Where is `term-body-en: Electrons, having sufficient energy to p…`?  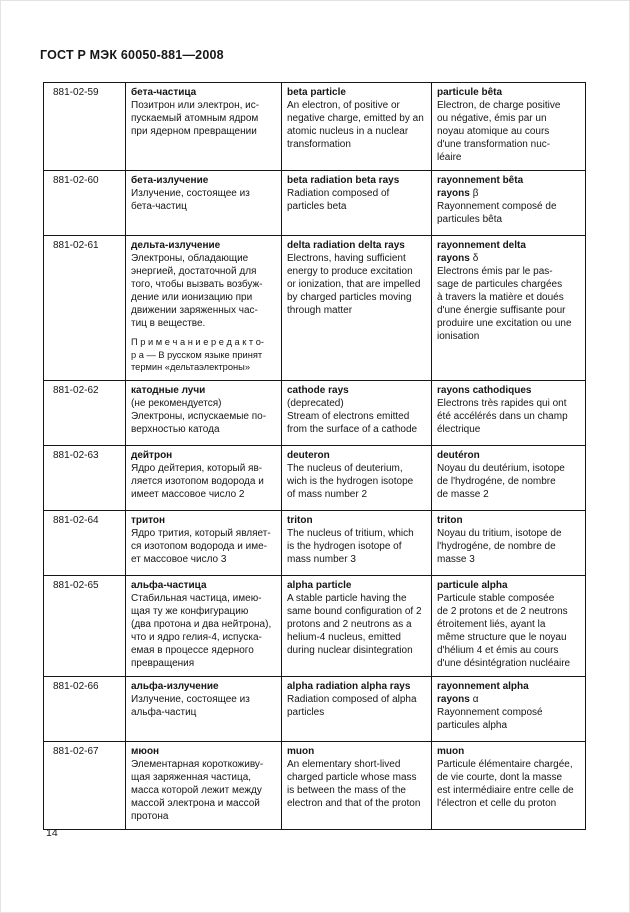 term-body-en: Electrons, having sufficient energy to p… is located at coordinates (354, 284).